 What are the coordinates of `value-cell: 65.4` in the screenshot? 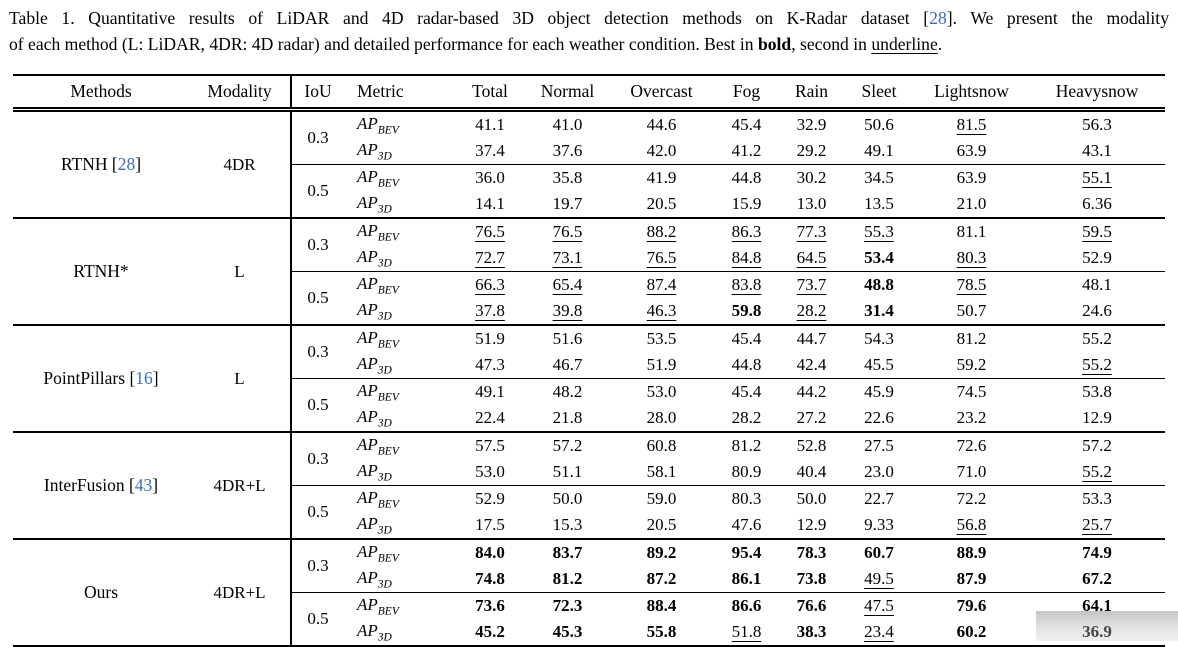 It's located at (567, 284).